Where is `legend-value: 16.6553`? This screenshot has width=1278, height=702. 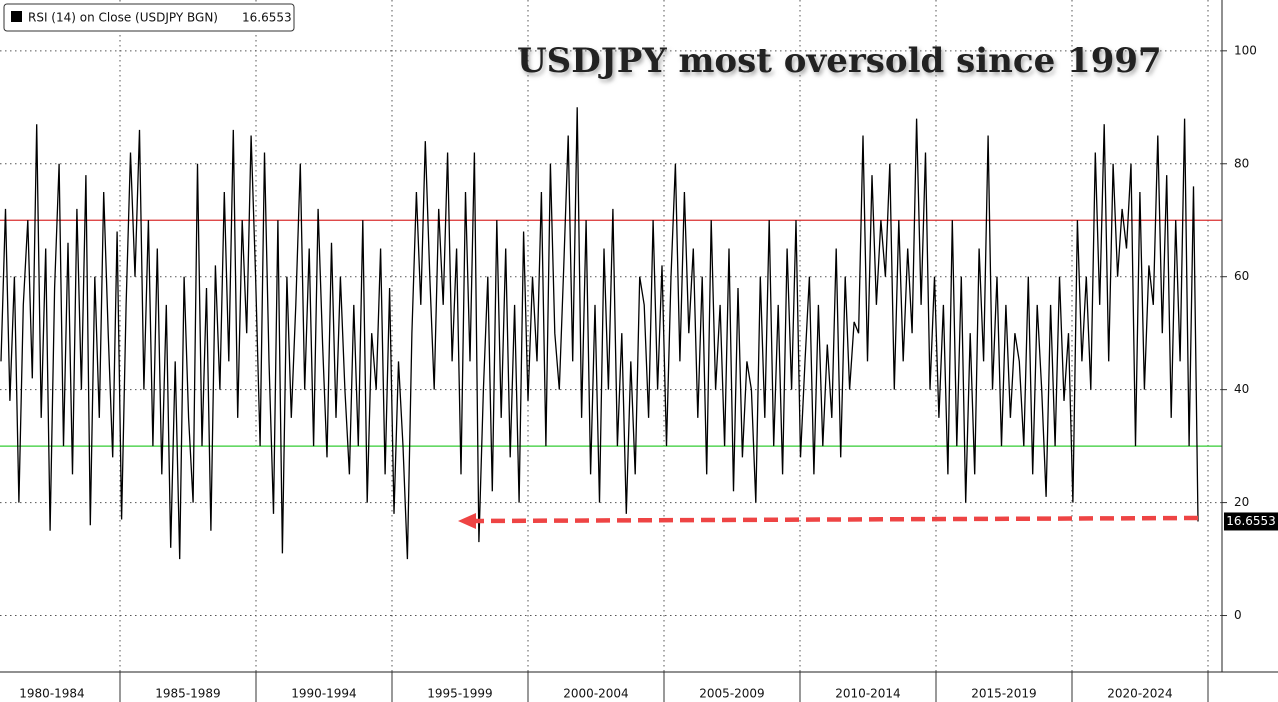
legend-value: 16.6553 is located at coordinates (267, 18).